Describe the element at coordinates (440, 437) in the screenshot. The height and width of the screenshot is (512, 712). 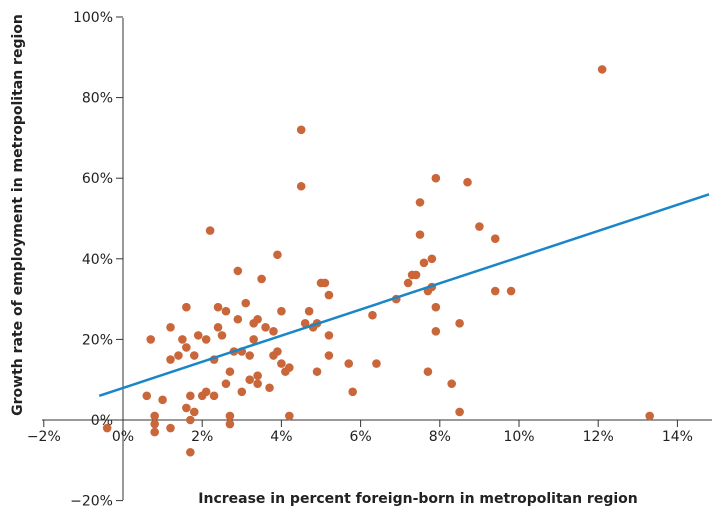
I see `x-tick-label: 8%` at that location.